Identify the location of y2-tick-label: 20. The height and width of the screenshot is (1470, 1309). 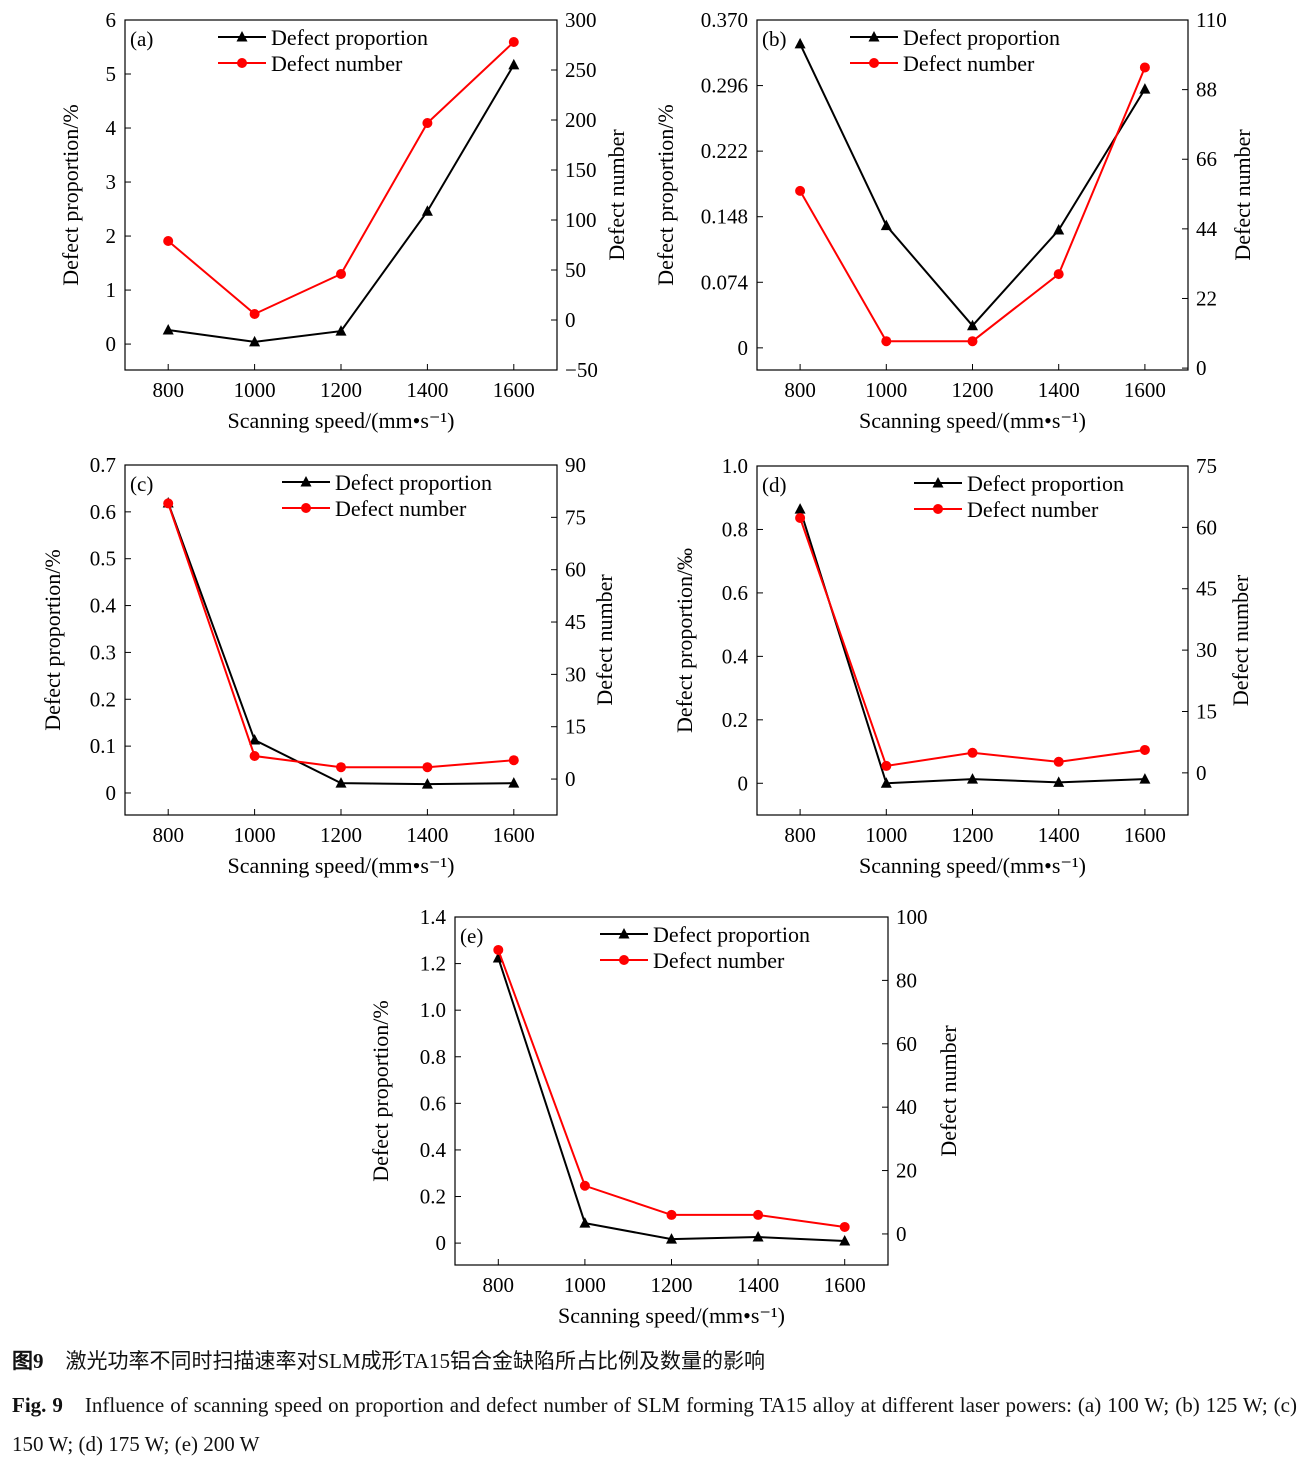
(906, 1171).